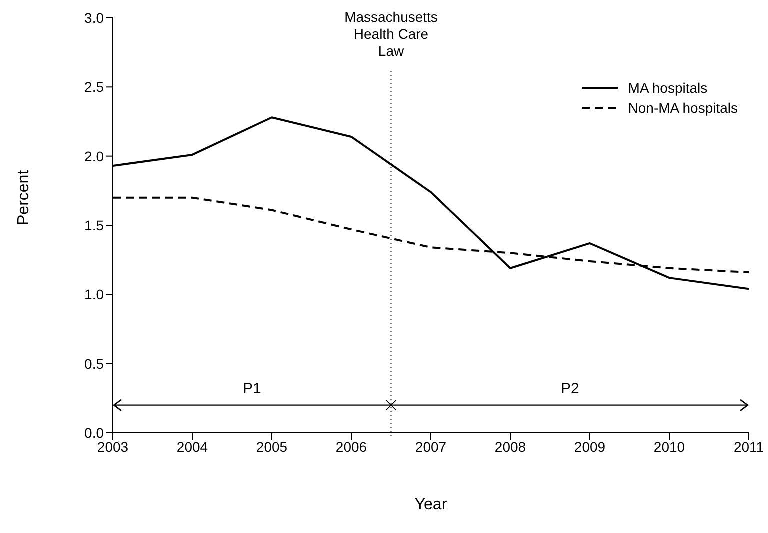 This screenshot has height=533, width=768. Describe the element at coordinates (94, 87) in the screenshot. I see `y-tick-label: 2.5` at that location.